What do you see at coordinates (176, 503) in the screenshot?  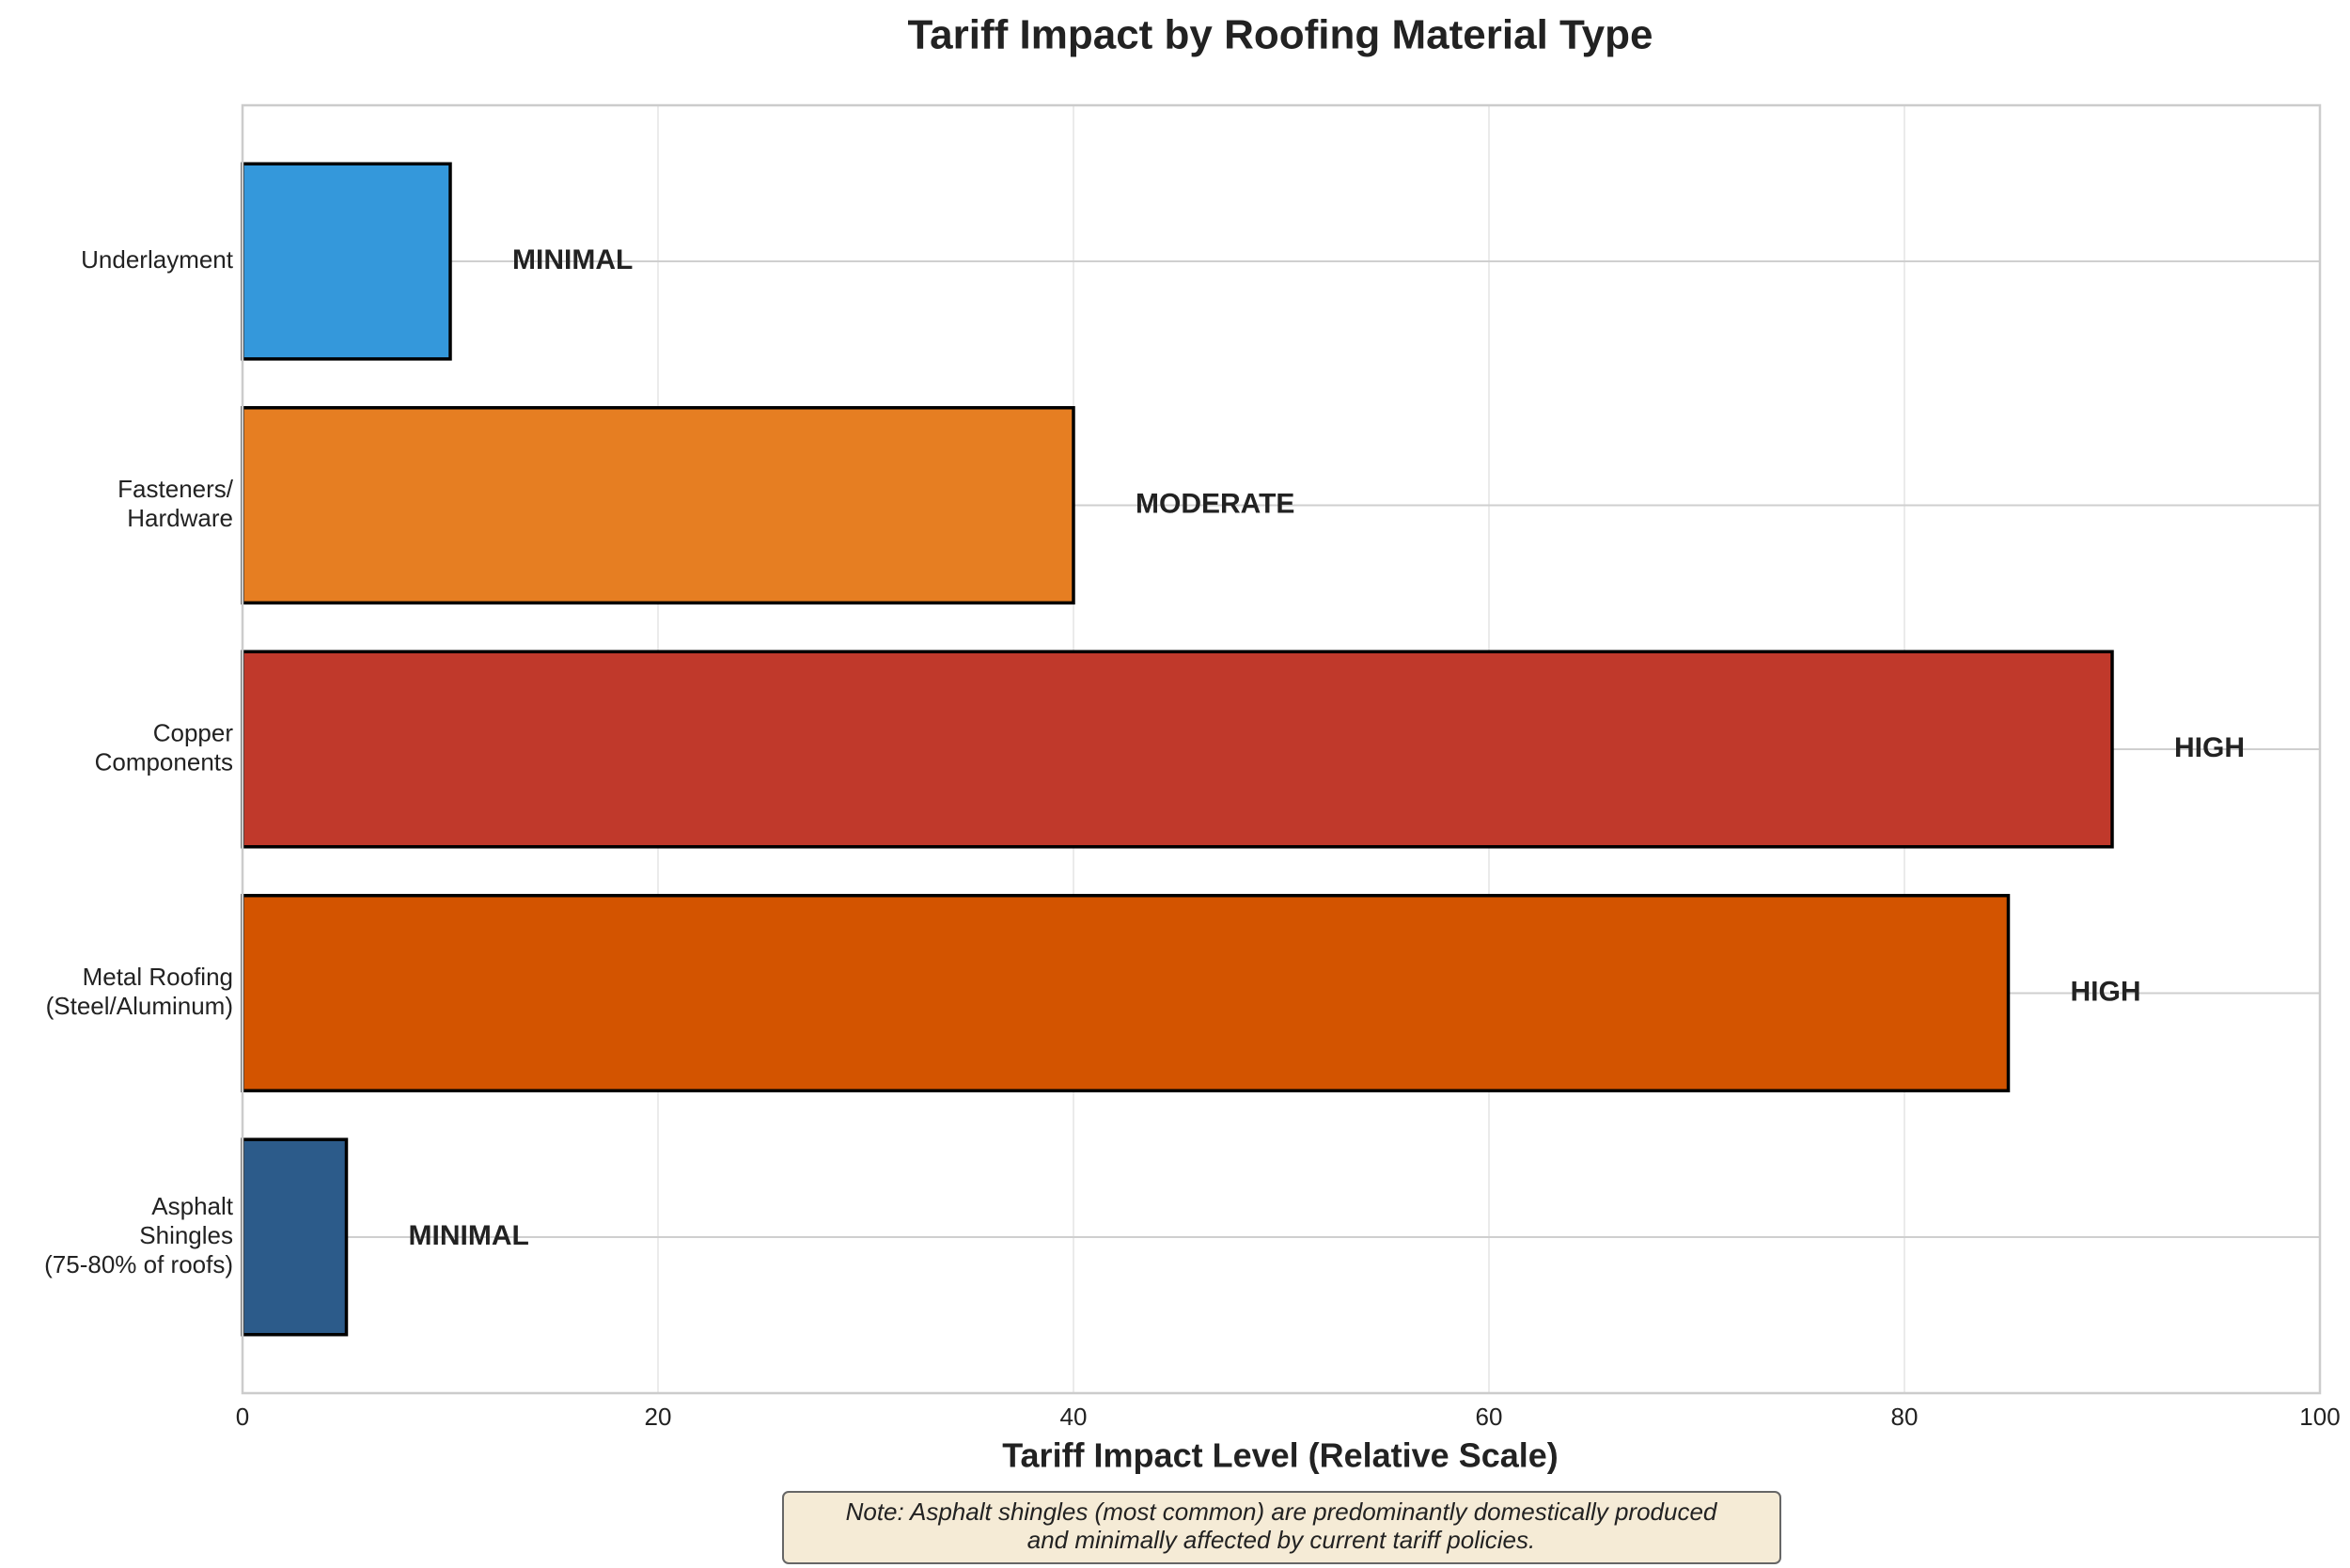 I see `y-tick-label: Fasteners/Hardware` at bounding box center [176, 503].